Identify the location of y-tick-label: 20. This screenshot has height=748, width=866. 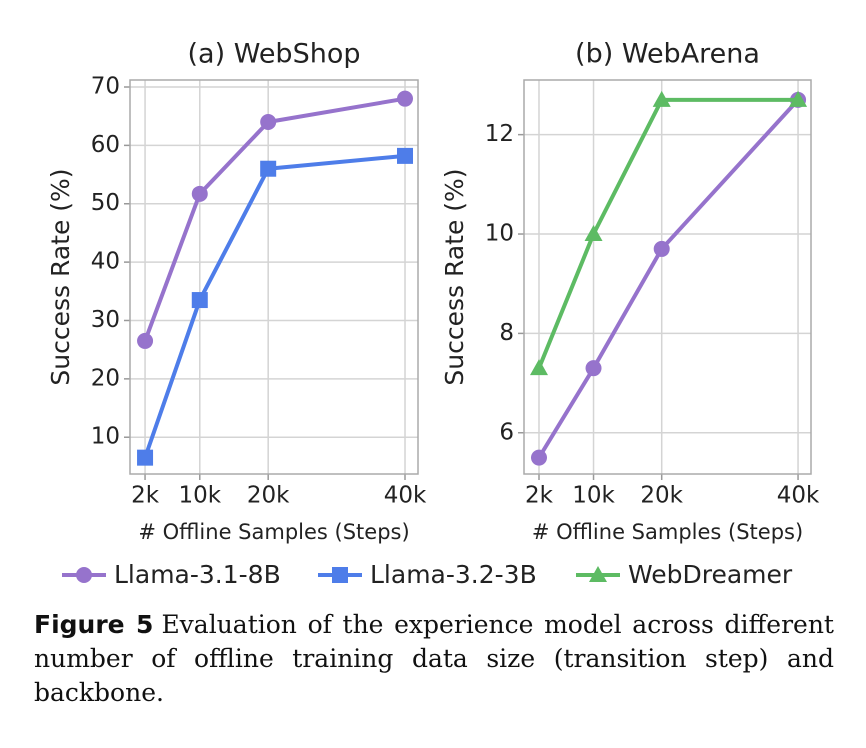
(105, 378).